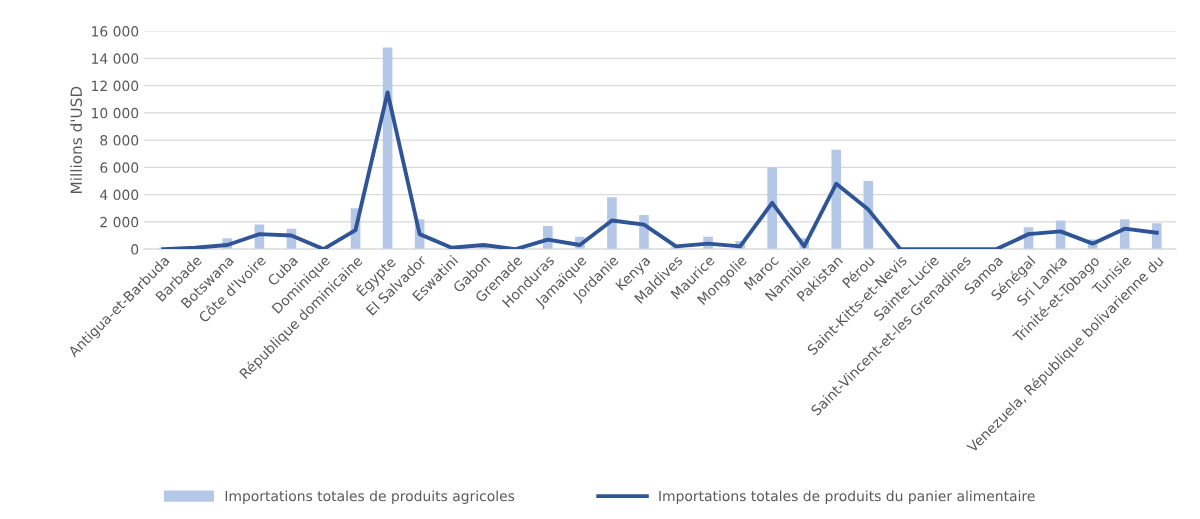 The width and height of the screenshot is (1200, 519). What do you see at coordinates (115, 58) in the screenshot?
I see `y-tick-label: 14 000` at bounding box center [115, 58].